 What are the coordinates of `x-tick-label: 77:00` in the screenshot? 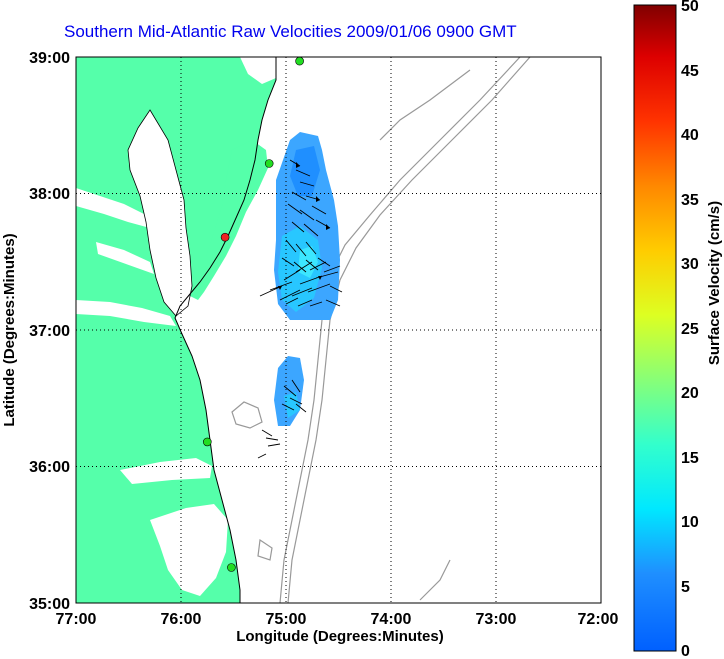 It's located at (76, 619).